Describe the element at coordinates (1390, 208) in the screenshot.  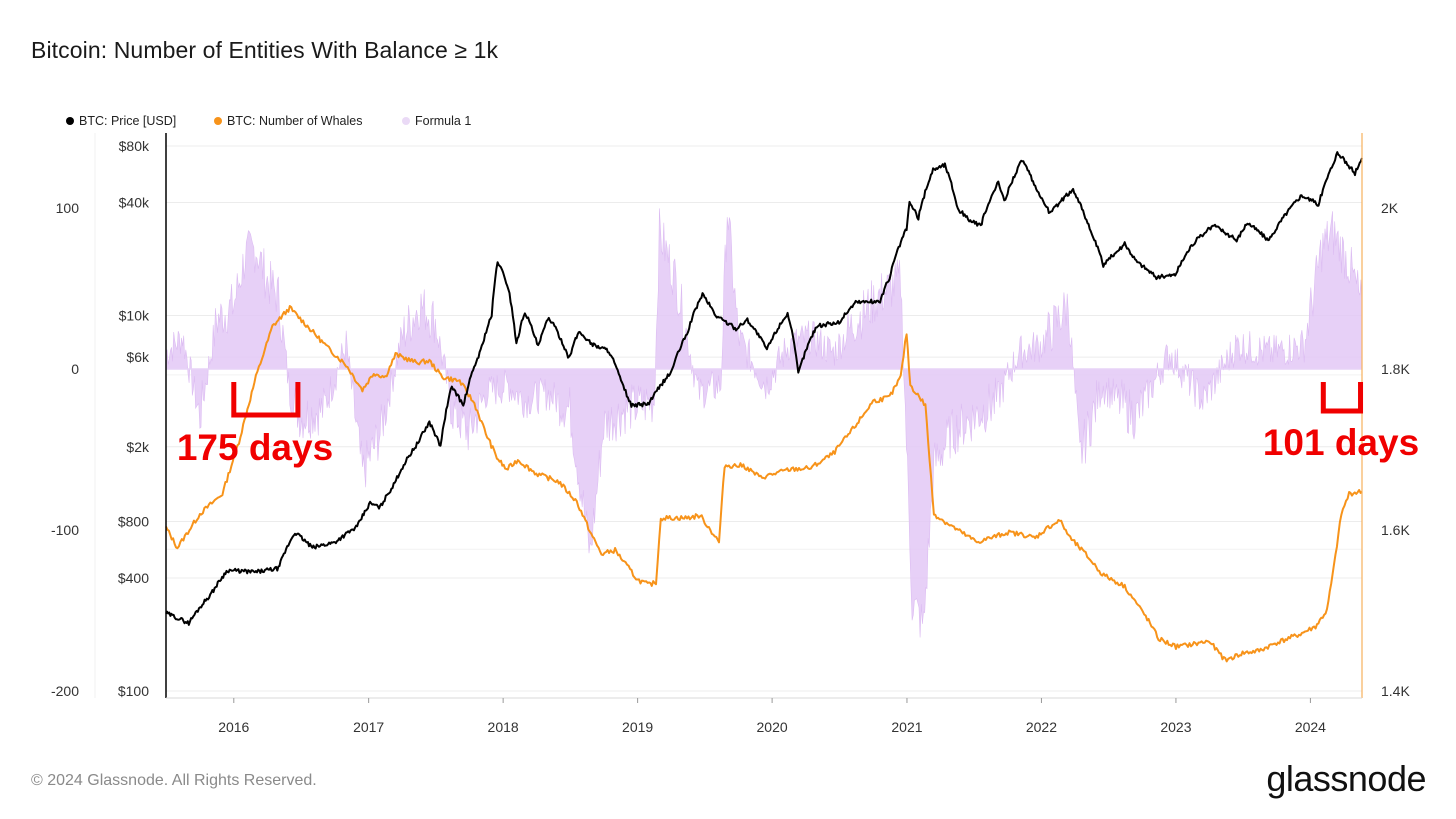
I see `whales-tick-label: 2K` at that location.